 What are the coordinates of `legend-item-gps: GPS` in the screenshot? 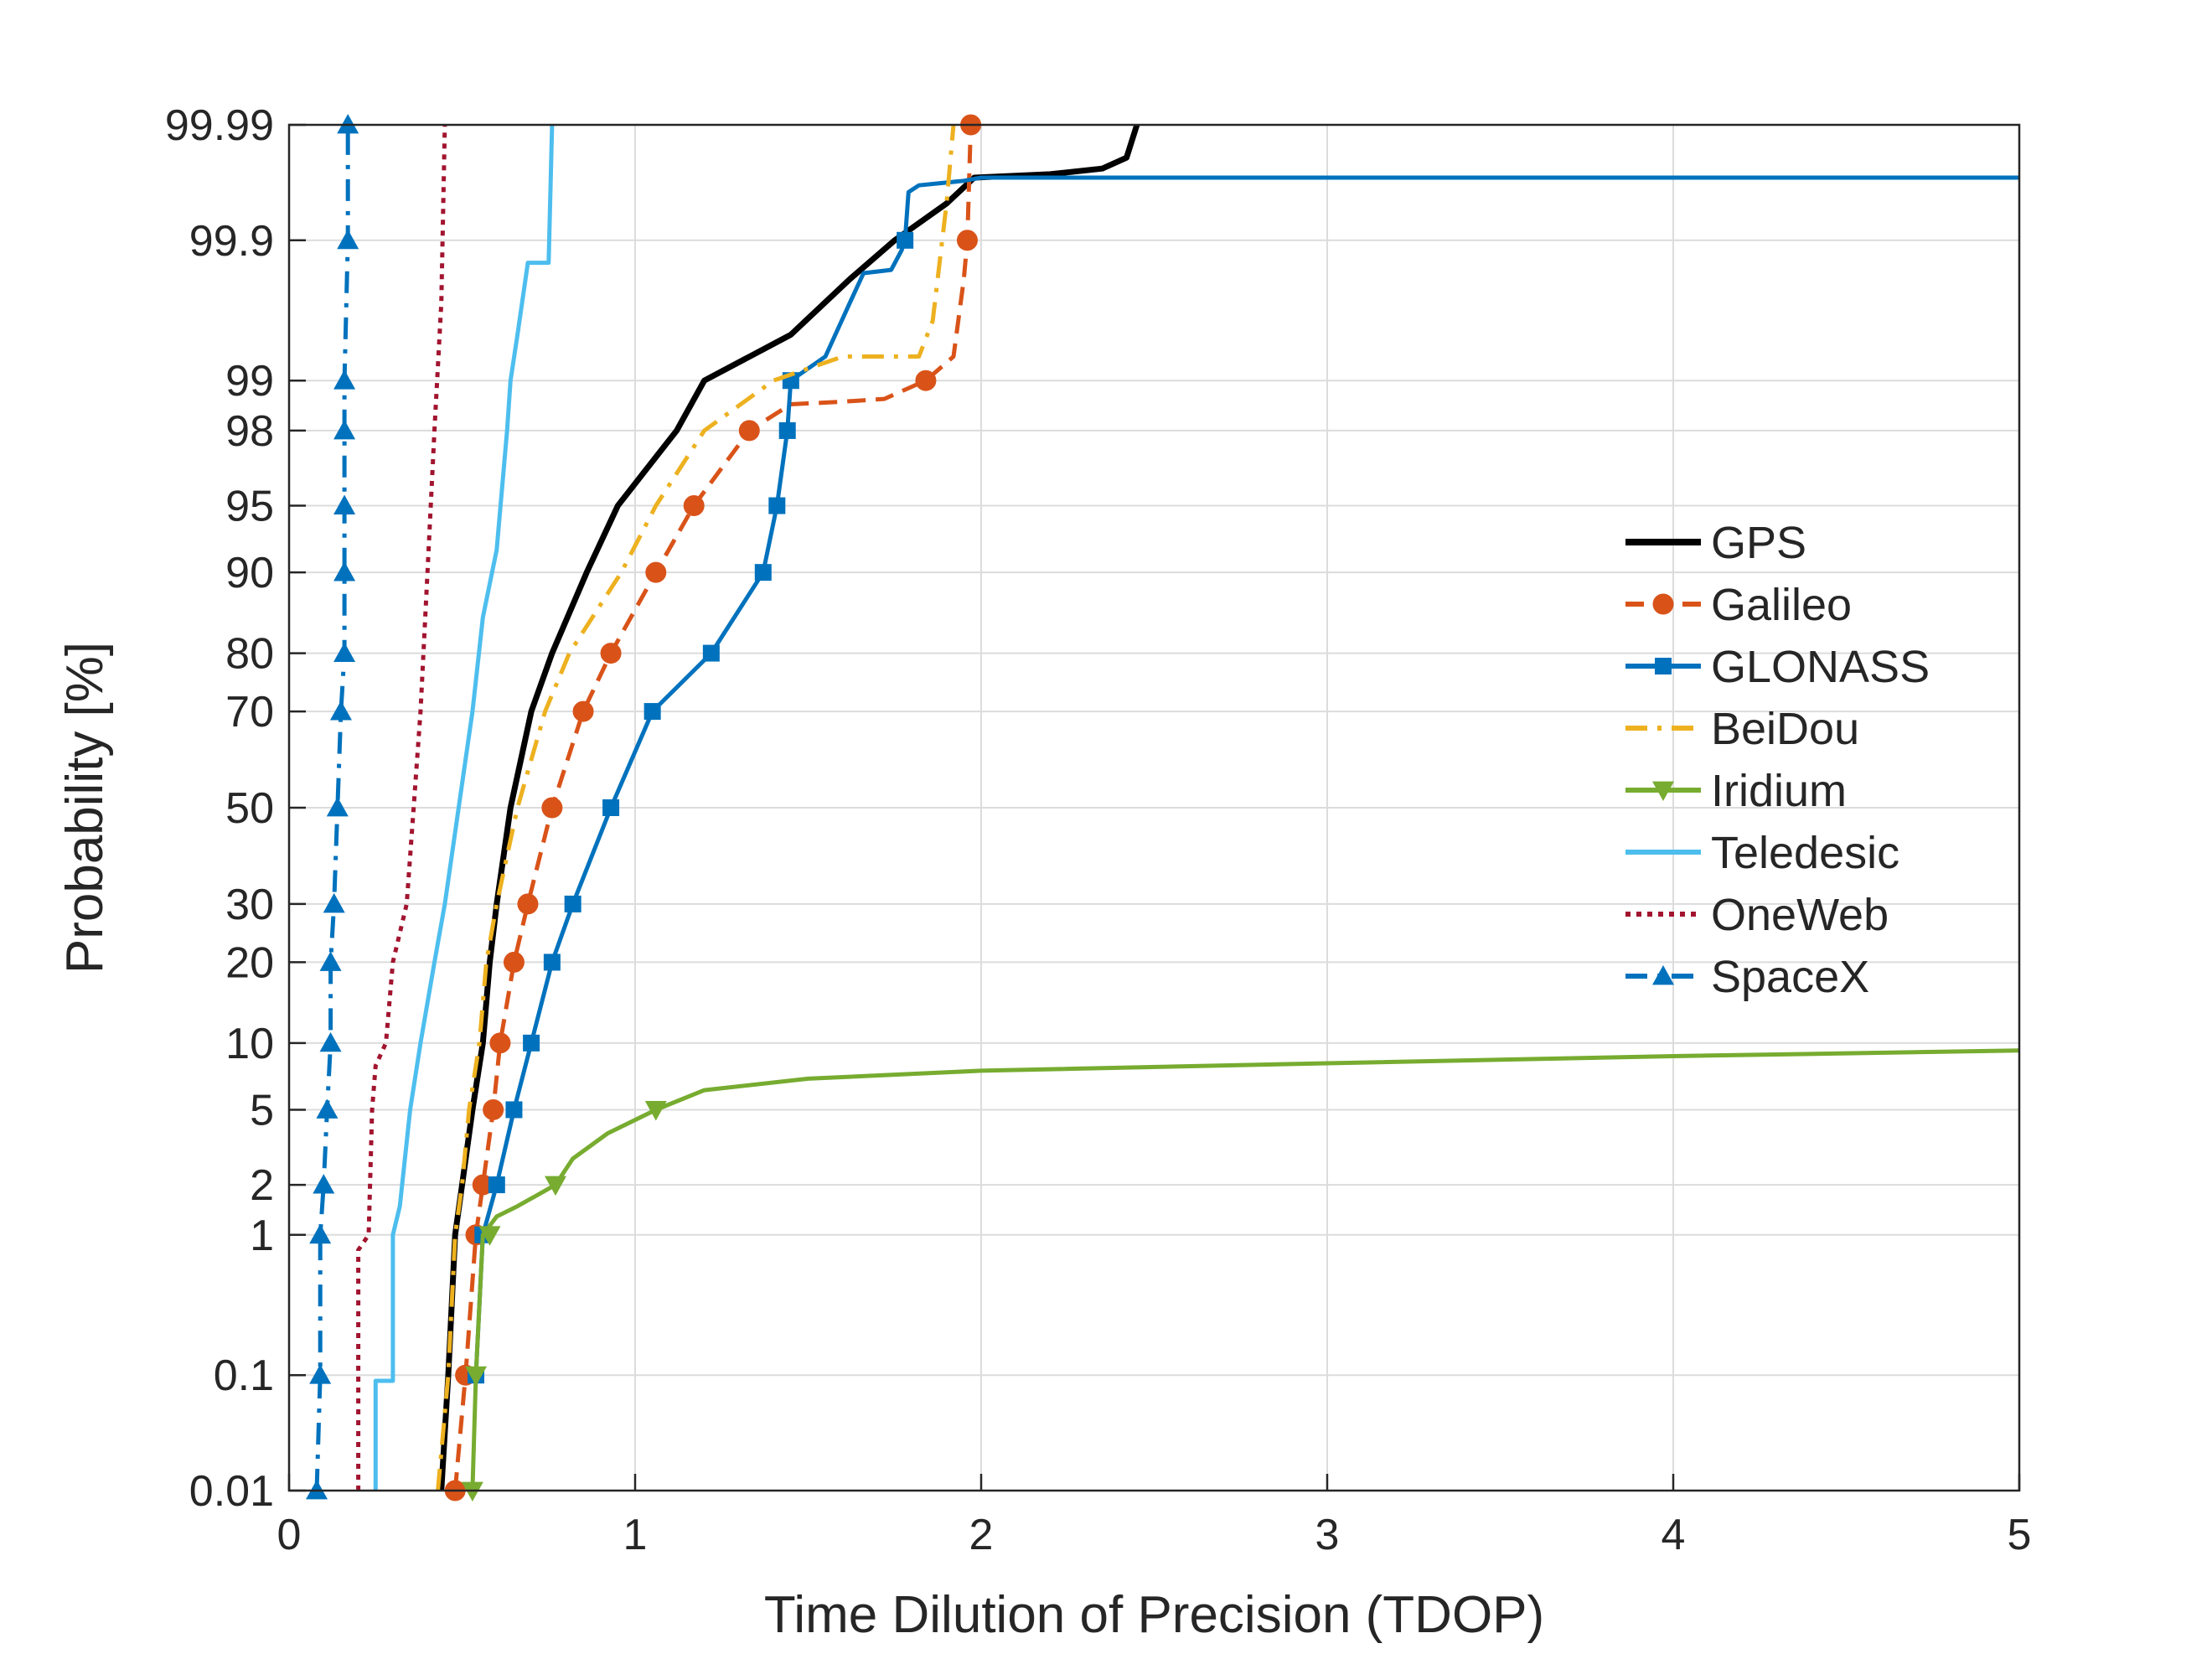 It's located at (1715, 543).